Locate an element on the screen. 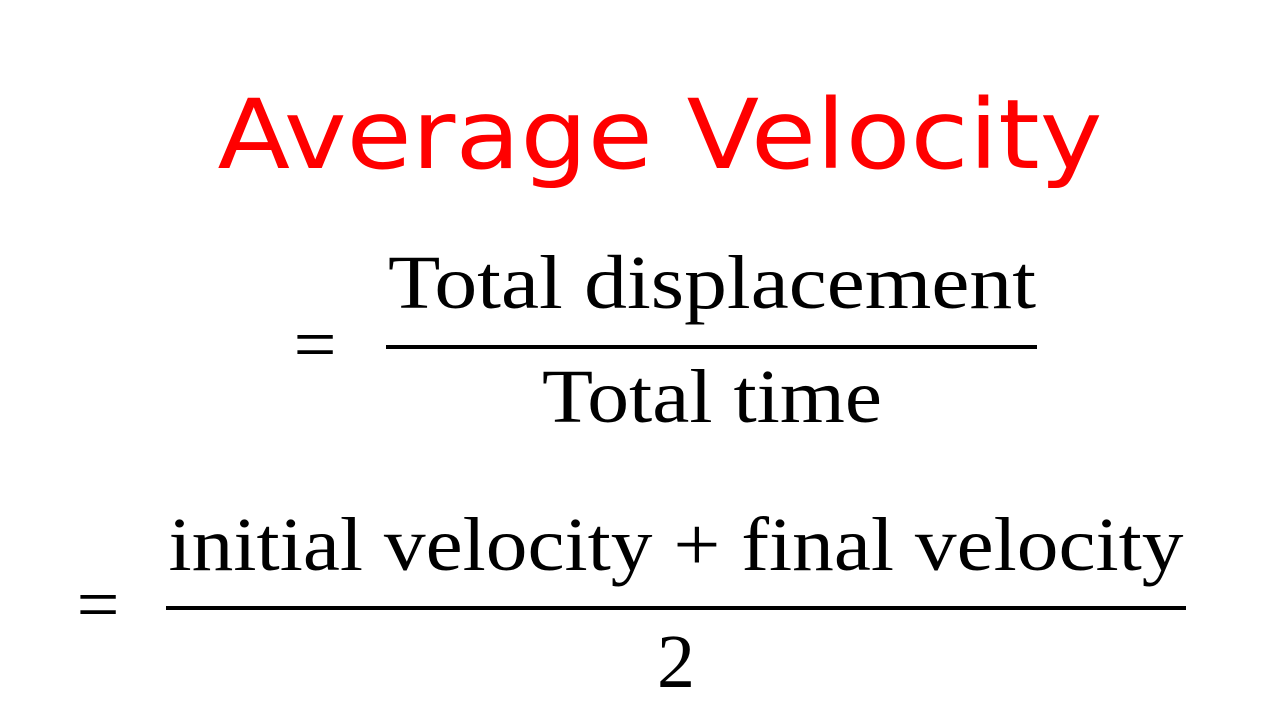 The height and width of the screenshot is (720, 1280). denominator: Total time is located at coordinates (712, 397).